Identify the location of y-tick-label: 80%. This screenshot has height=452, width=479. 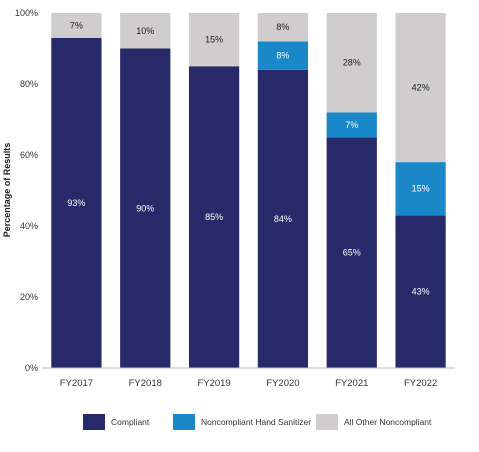
(29, 84).